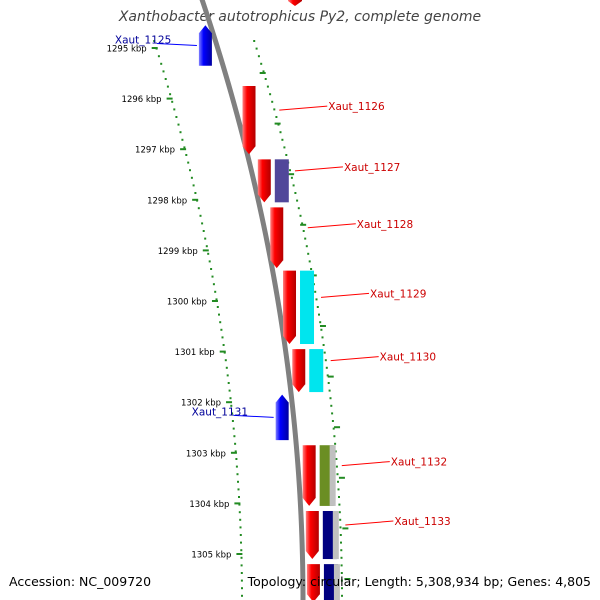 This screenshot has width=600, height=600. I want to click on tick-label: 1300 kbp, so click(187, 303).